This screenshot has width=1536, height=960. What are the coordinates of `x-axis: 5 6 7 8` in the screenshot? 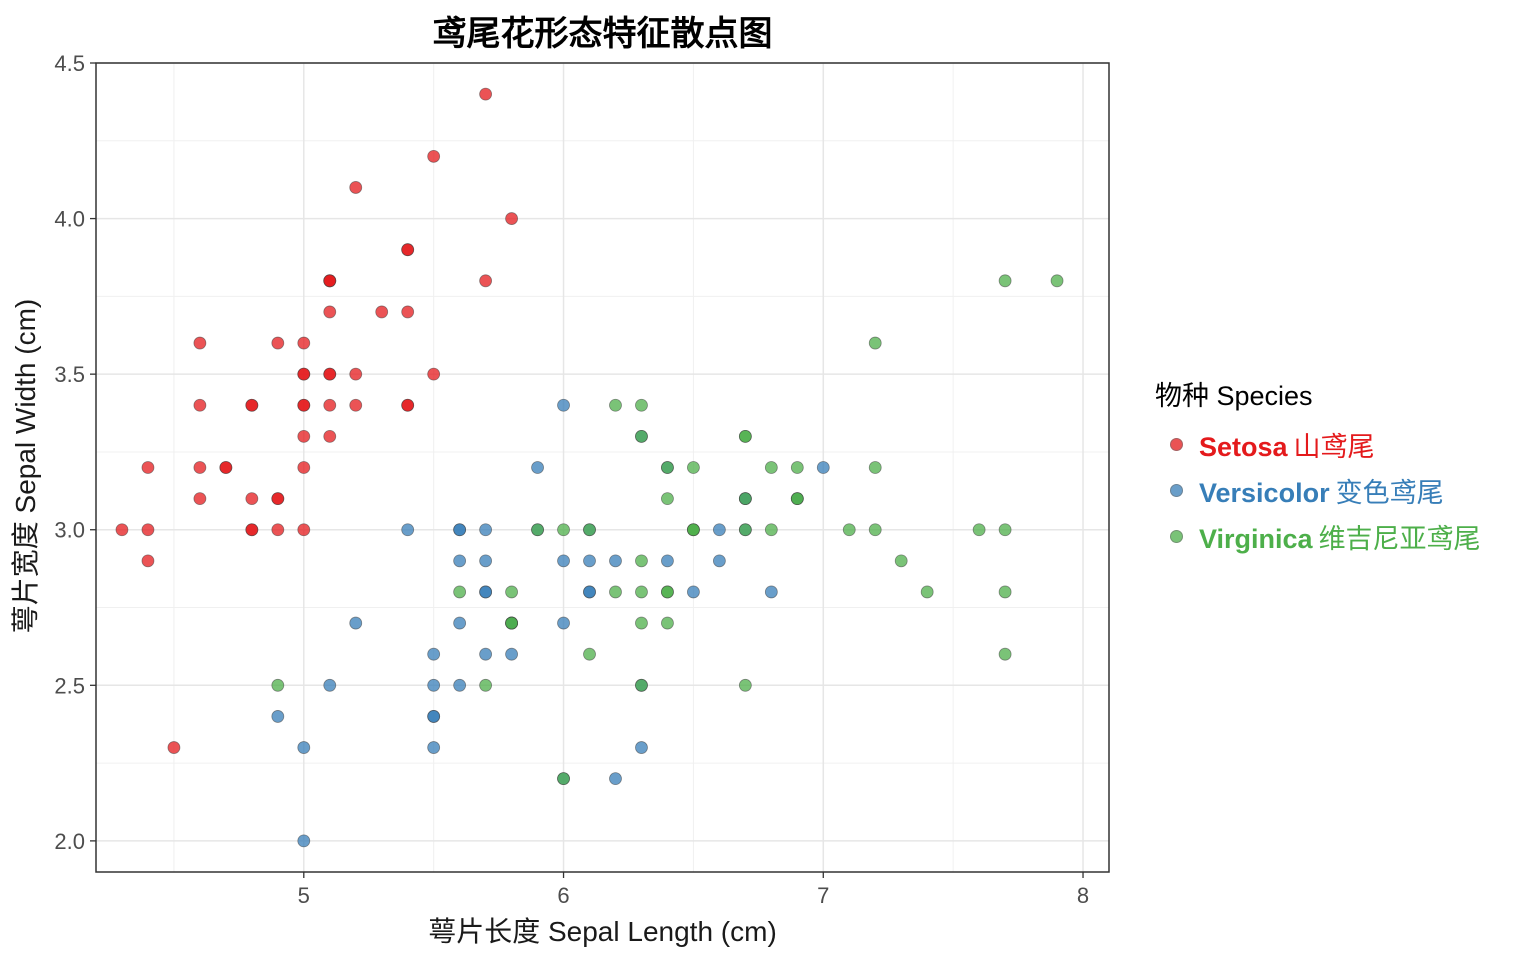 It's located at (693, 890).